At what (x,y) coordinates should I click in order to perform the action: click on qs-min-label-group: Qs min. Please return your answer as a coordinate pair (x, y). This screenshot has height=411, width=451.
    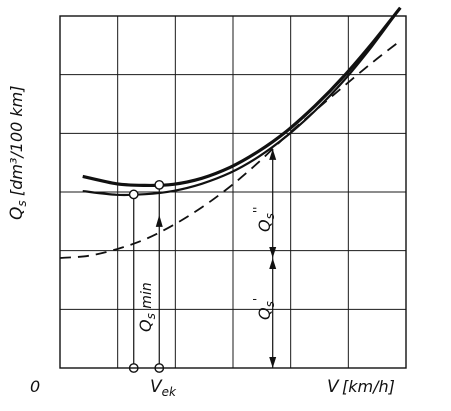
    Looking at the image, I should click on (147, 307).